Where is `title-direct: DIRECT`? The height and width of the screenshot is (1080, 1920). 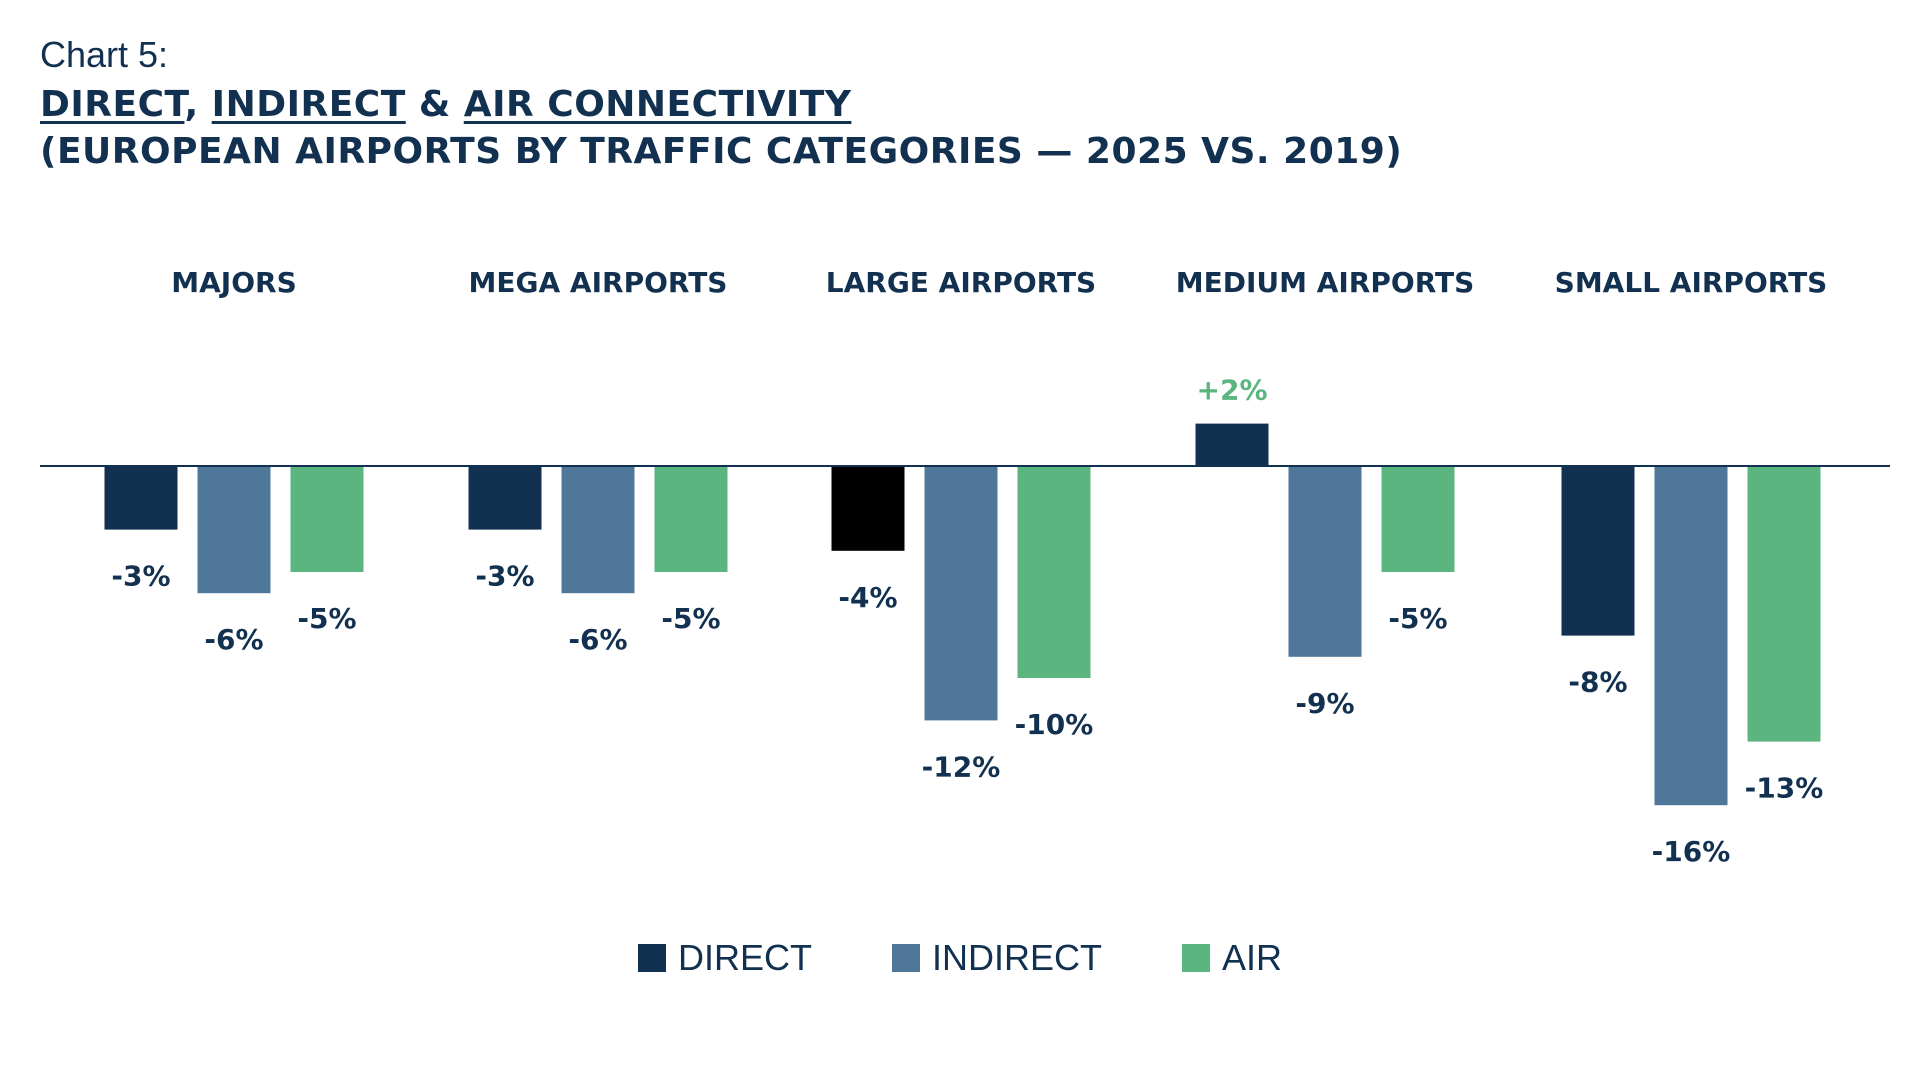
title-direct: DIRECT is located at coordinates (112, 104).